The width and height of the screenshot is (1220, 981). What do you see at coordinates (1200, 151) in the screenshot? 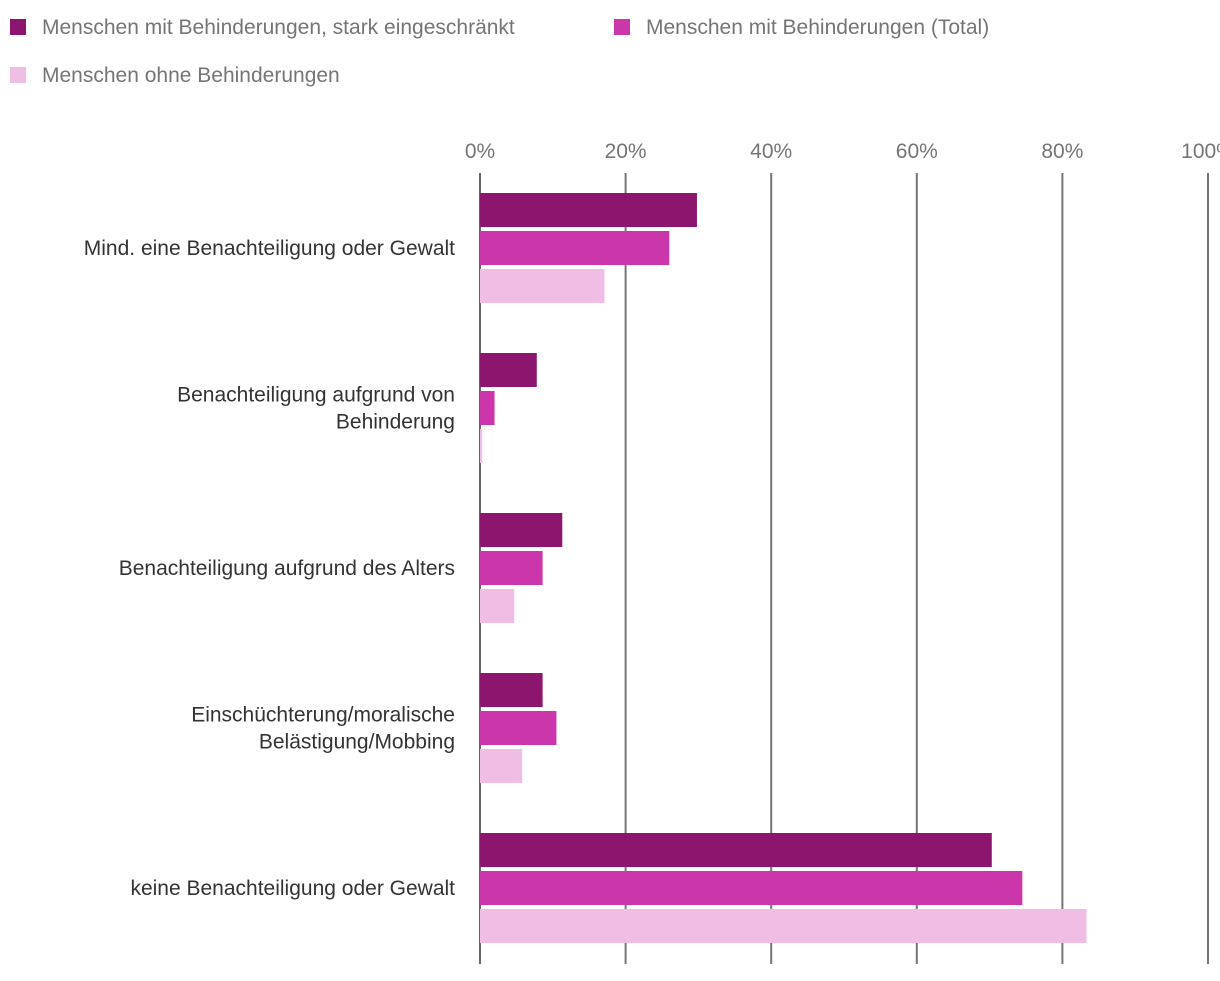
I see `x-tick-label: 100%` at bounding box center [1200, 151].